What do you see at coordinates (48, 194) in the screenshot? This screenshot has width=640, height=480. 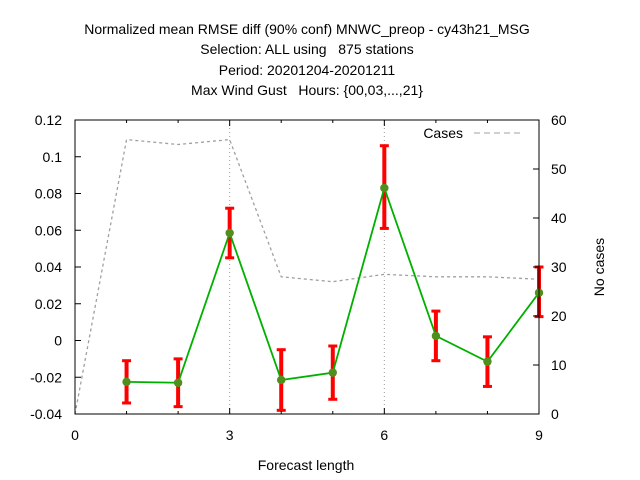 I see `y-tick-label: 0.08` at bounding box center [48, 194].